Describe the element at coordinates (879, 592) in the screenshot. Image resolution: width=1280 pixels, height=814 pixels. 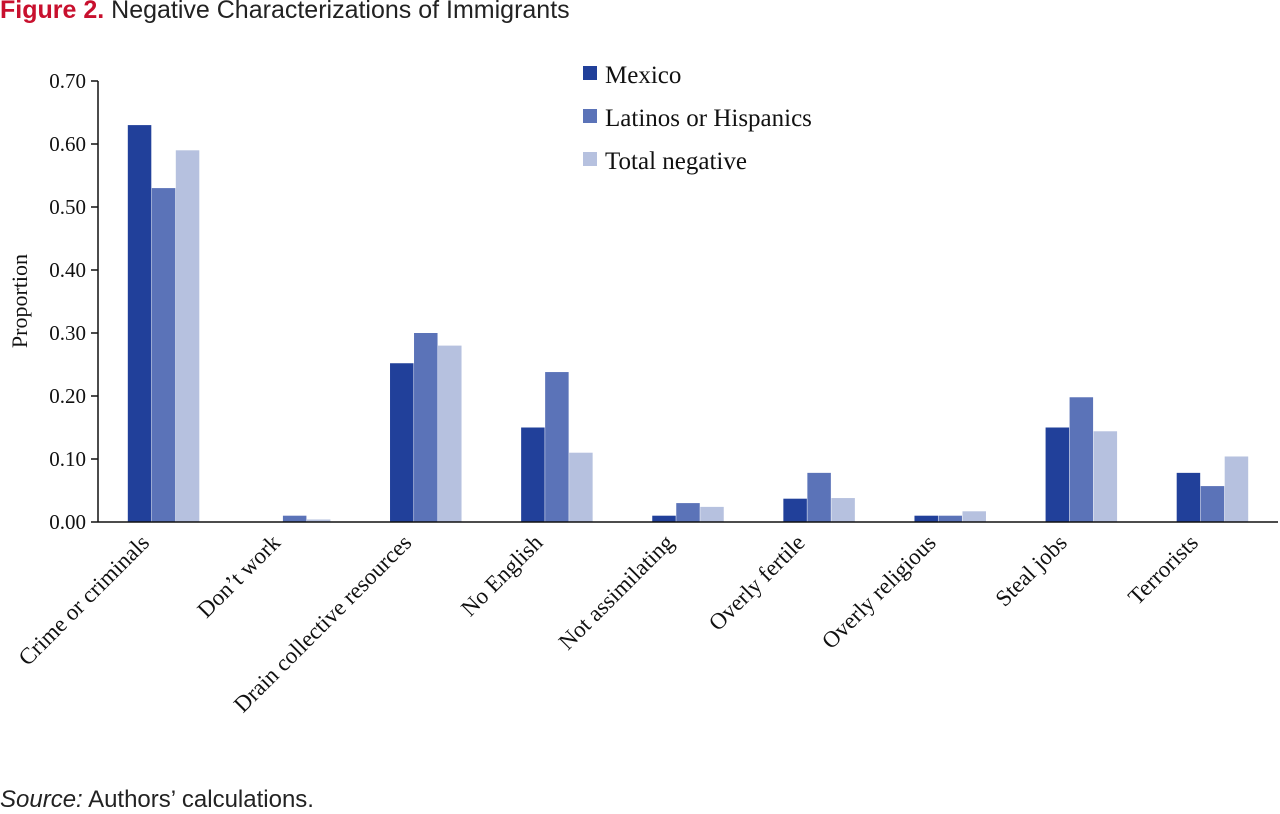
I see `x-category-label: Overly religious` at that location.